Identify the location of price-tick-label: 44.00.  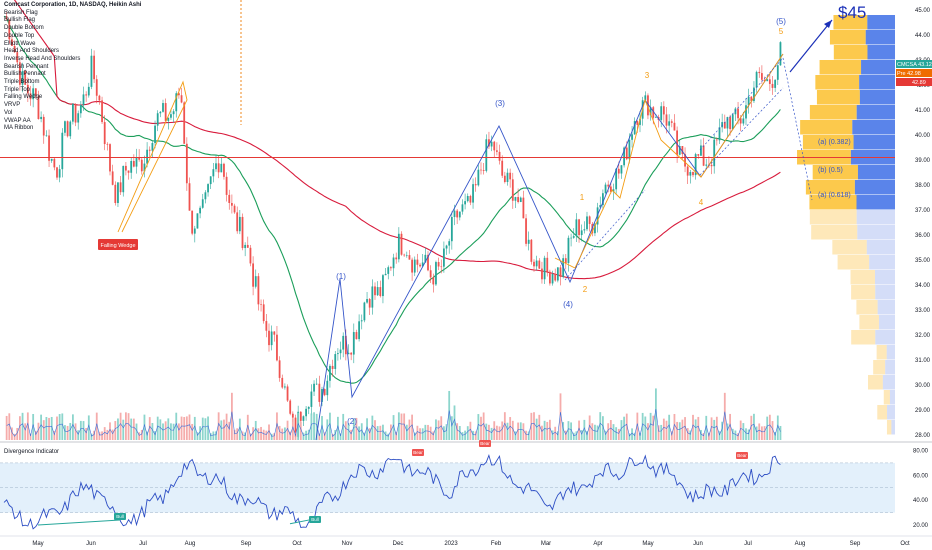
(923, 36).